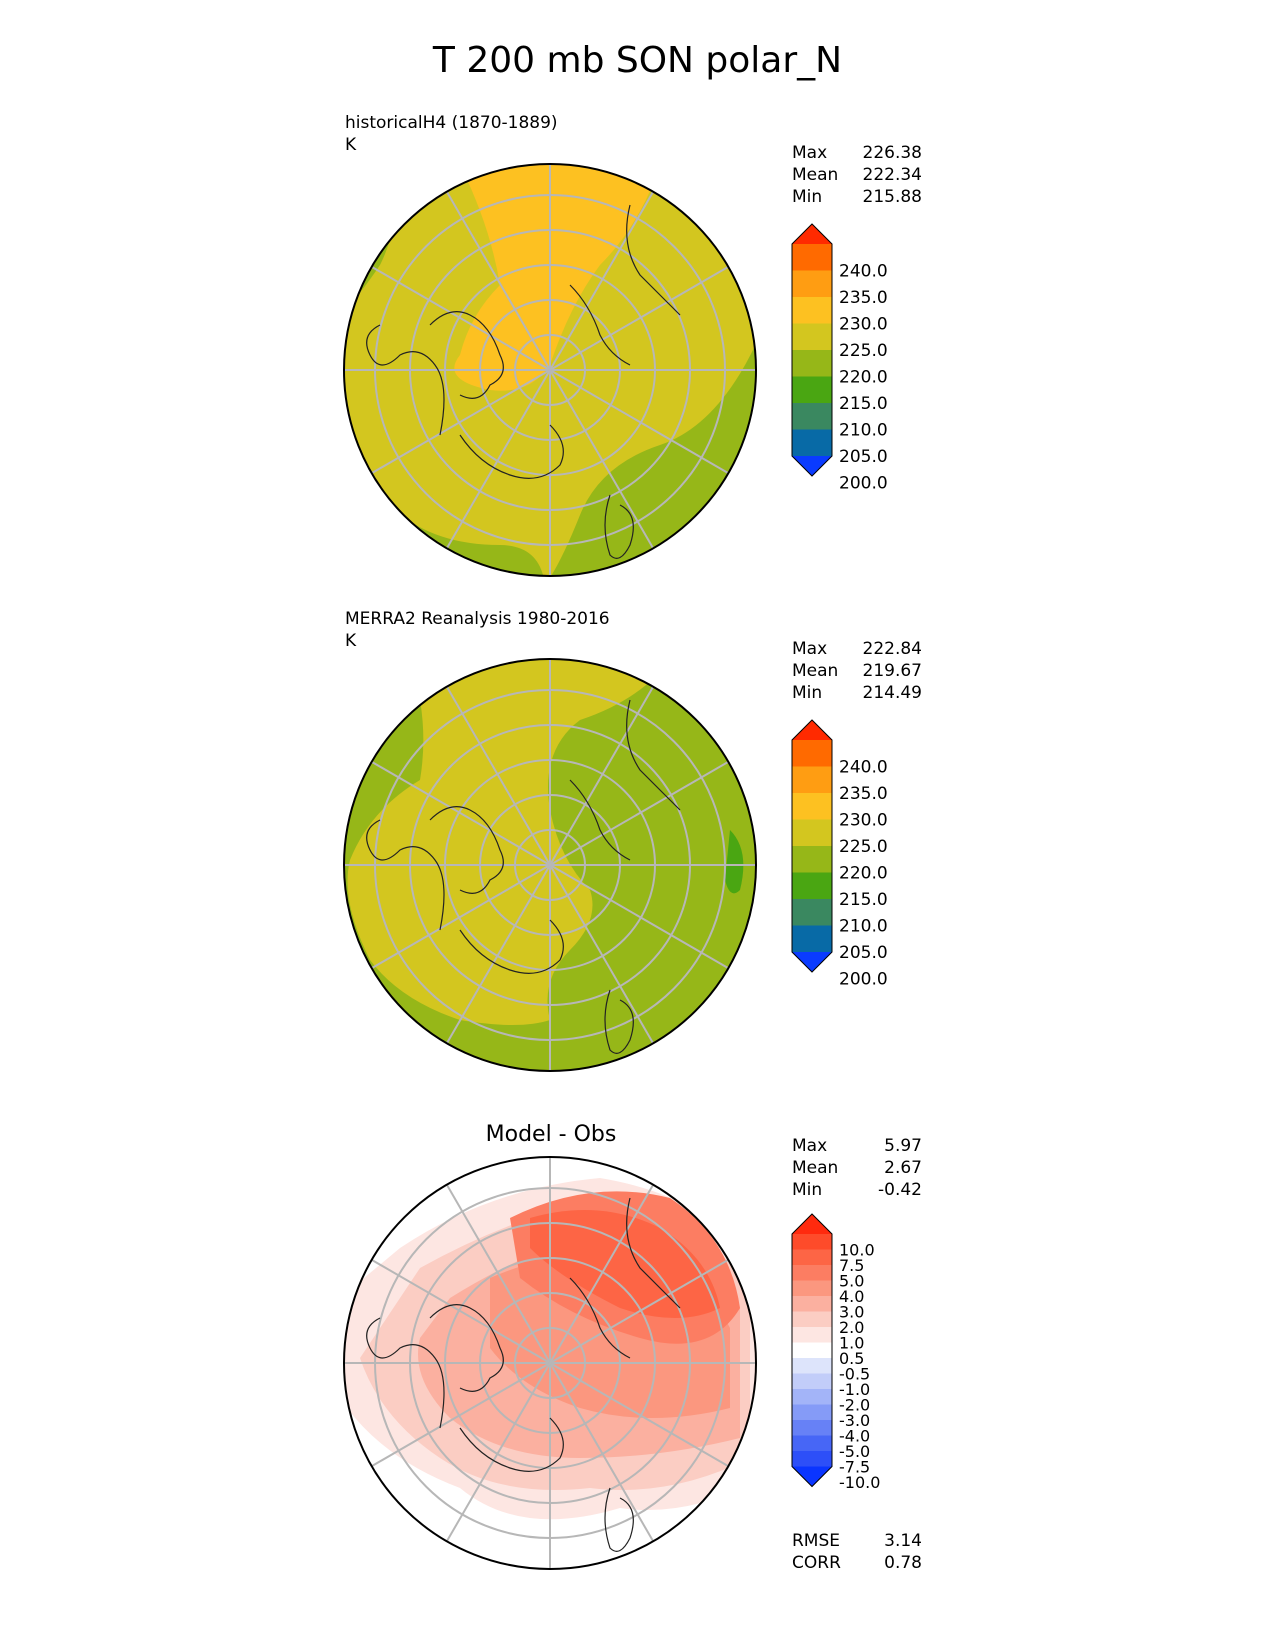 This screenshot has height=1650, width=1275. Describe the element at coordinates (854, 1420) in the screenshot. I see `colorbar-tick-label: -3.0` at that location.